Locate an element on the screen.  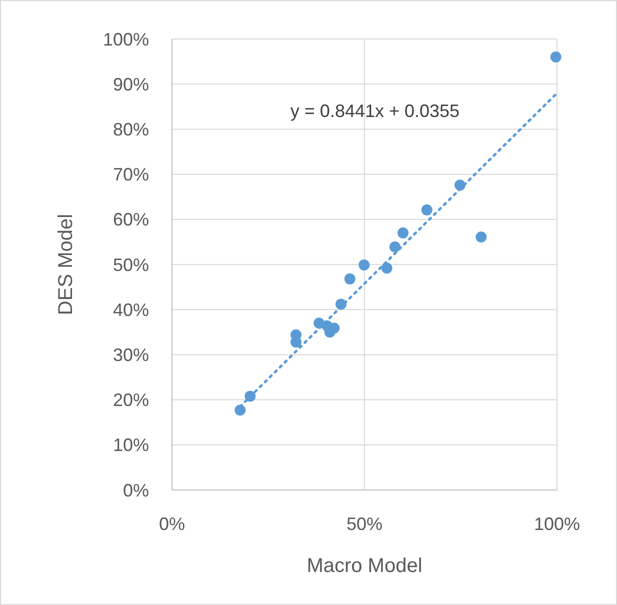
y-tick-label: 30% is located at coordinates (130, 355).